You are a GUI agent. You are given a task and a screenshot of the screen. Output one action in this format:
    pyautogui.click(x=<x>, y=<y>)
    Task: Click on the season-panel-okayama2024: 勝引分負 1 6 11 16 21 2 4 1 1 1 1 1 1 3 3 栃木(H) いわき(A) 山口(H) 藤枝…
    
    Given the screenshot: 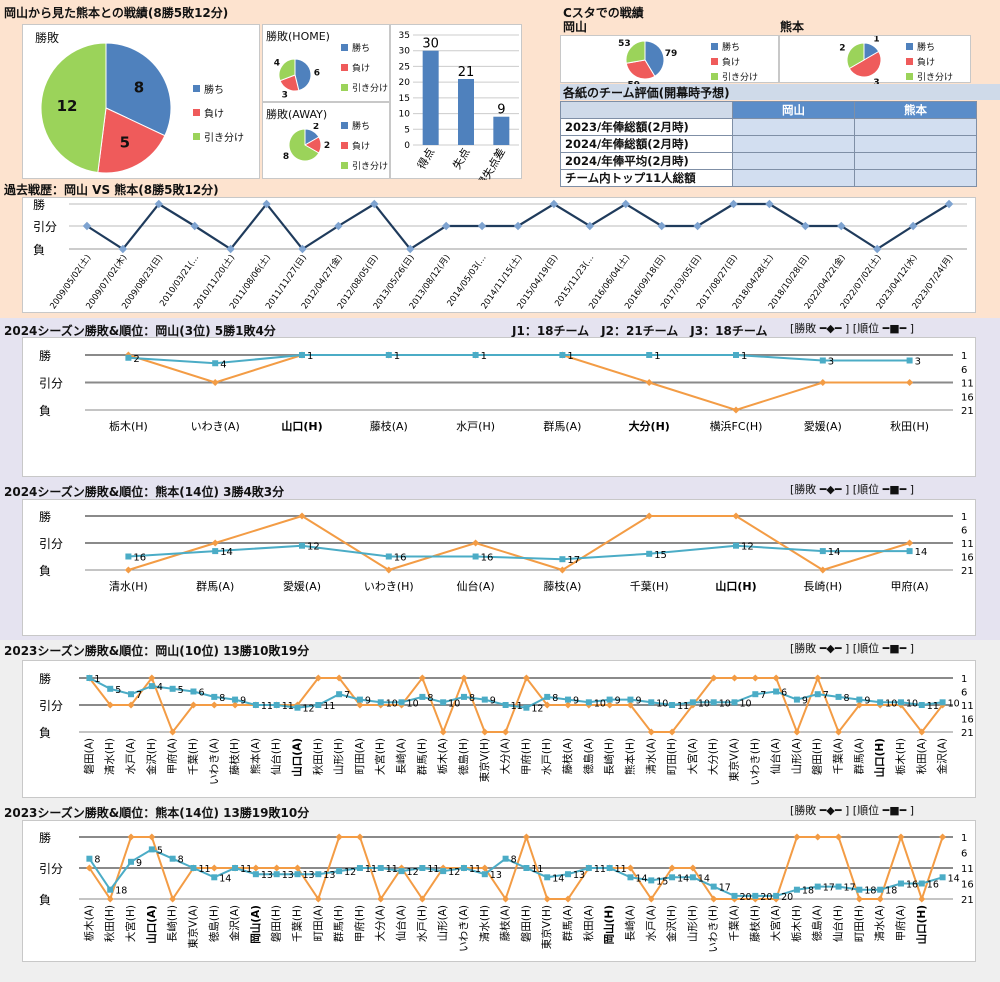 What is the action you would take?
    pyautogui.click(x=499, y=407)
    